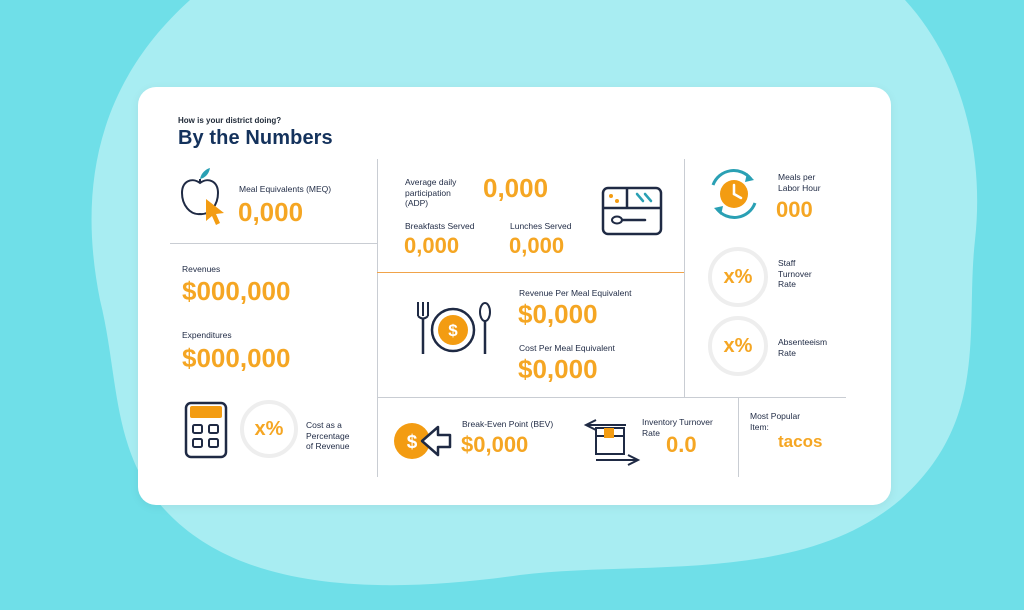 The height and width of the screenshot is (610, 1024). I want to click on labor-label: Meals per Labor Hour, so click(799, 182).